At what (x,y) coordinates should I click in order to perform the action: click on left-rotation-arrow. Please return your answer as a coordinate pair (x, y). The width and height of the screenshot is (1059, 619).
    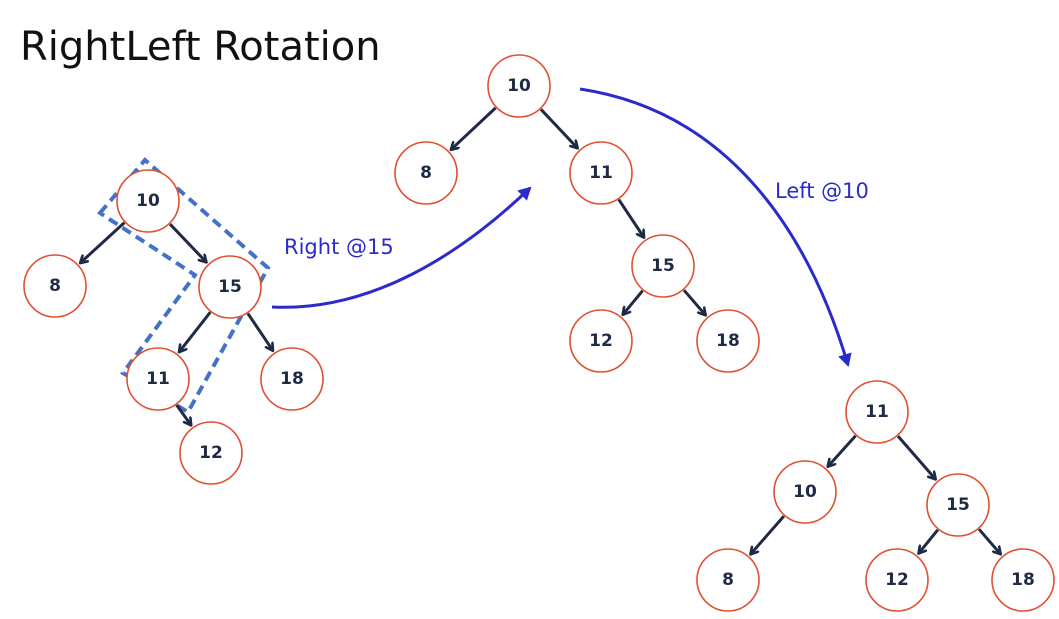
    Looking at the image, I should click on (715, 227).